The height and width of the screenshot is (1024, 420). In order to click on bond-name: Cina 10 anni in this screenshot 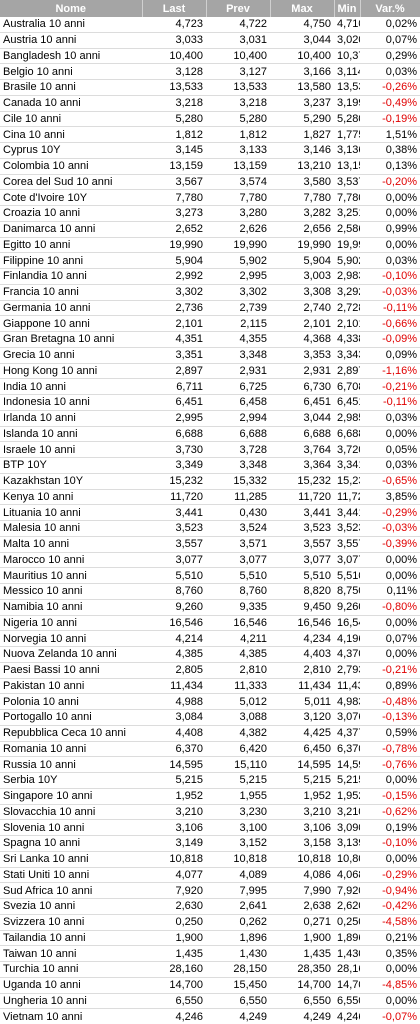, I will do `click(71, 134)`.